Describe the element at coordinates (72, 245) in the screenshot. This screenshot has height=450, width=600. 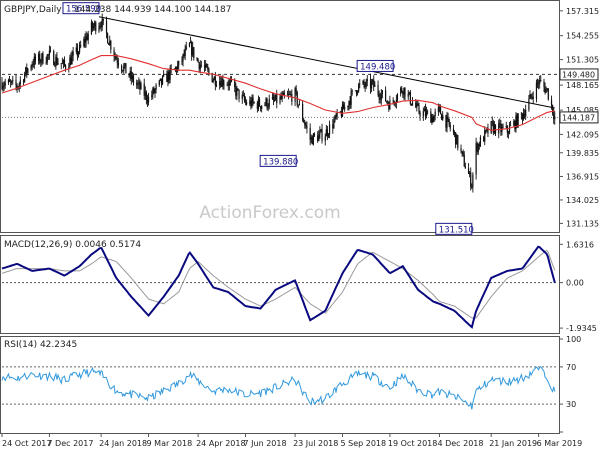
I see `macd-title: MACD(12,26,9) 0.0046 0.5174` at that location.